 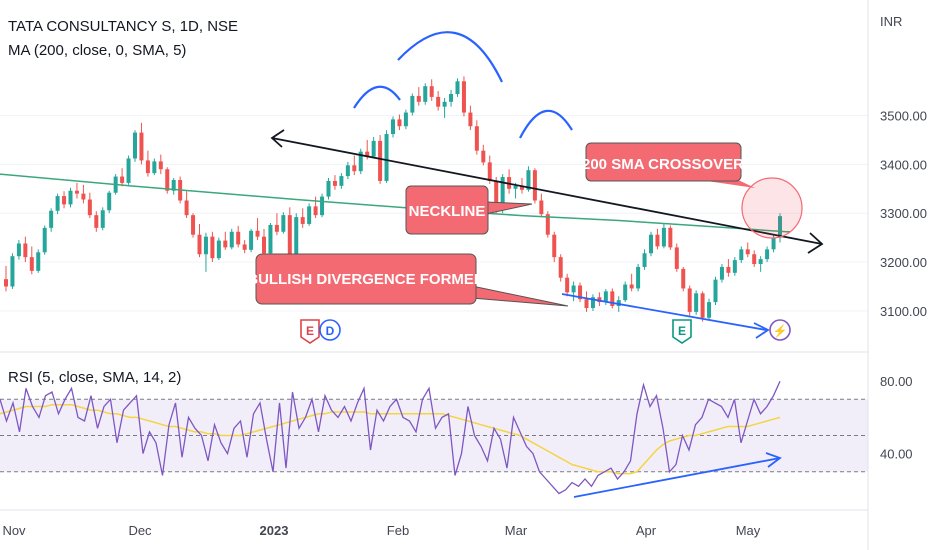 I want to click on neckline-label: NECKLINE, so click(x=447, y=211).